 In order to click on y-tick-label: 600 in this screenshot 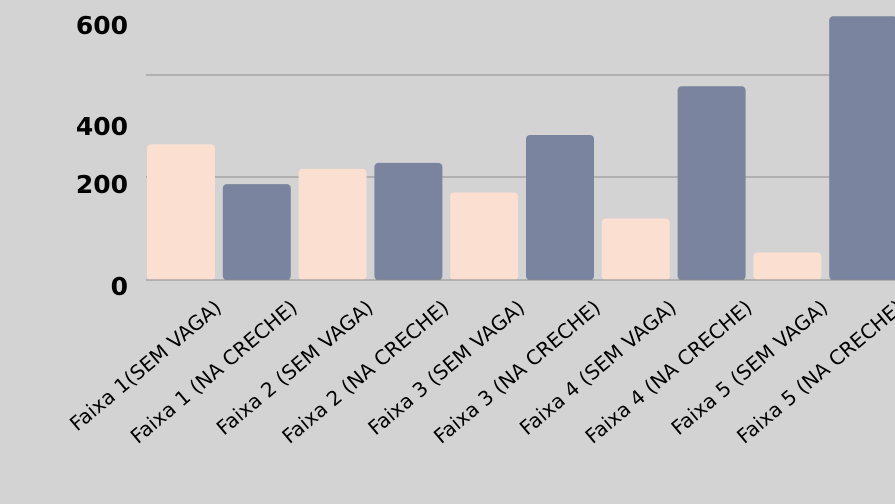, I will do `click(102, 25)`.